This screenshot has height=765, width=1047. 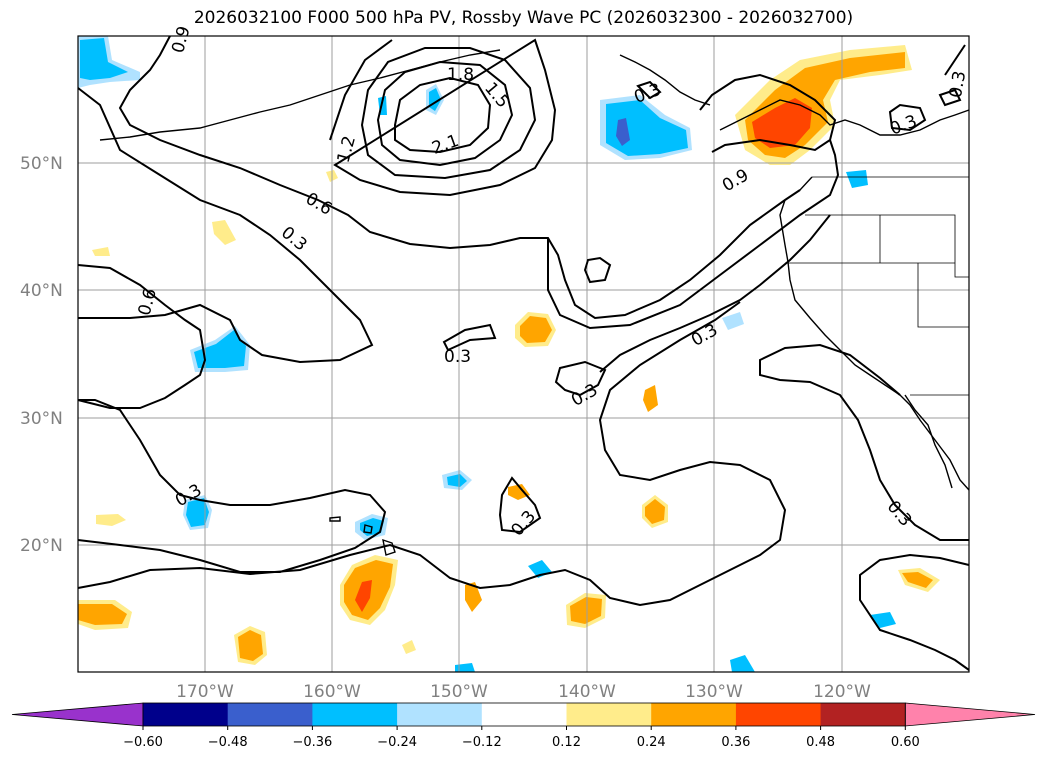 I want to click on latitude-labels: 50°N 40°N 30°N 20°N, so click(x=41, y=355).